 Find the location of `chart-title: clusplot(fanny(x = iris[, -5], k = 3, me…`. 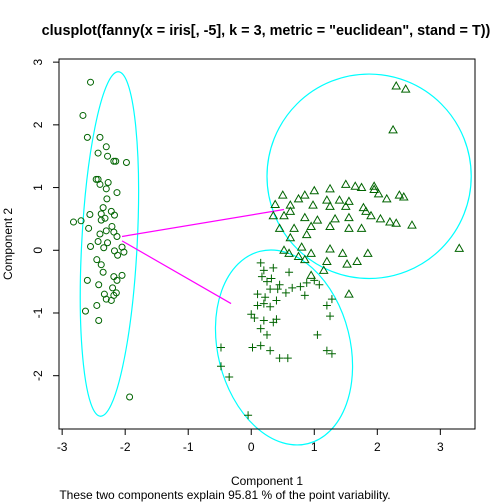

chart-title: clusplot(fanny(x = iris[, -5], k = 3, me… is located at coordinates (266, 31).